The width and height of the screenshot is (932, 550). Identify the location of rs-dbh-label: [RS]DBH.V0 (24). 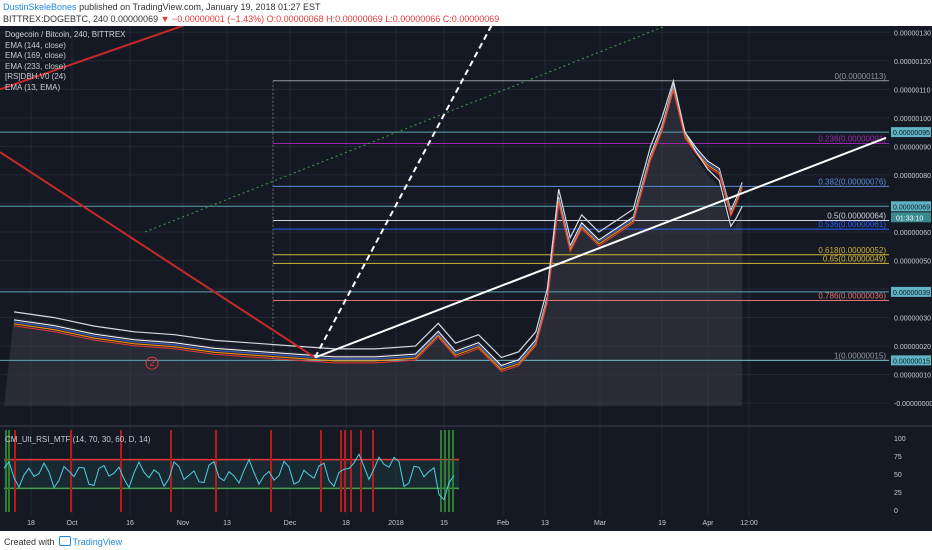
(35, 76).